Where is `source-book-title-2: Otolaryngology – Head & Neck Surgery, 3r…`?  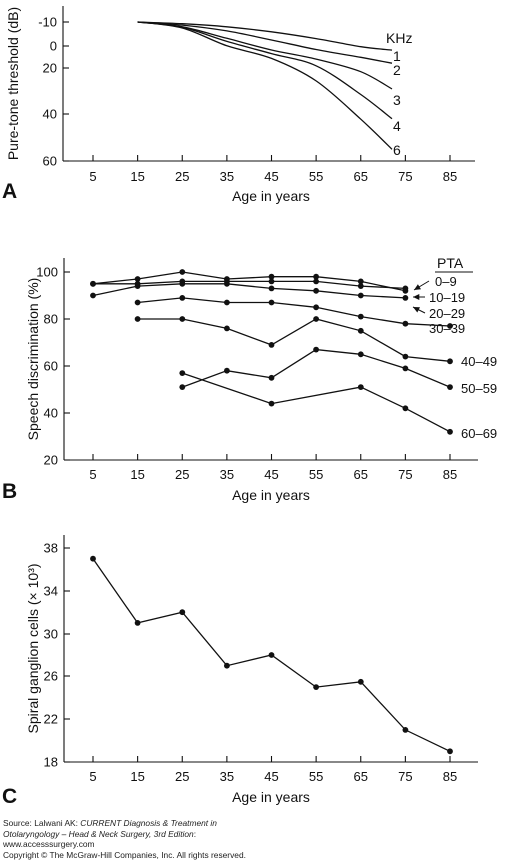
source-book-title-2: Otolaryngology – Head & Neck Surgery, 3r… is located at coordinates (98, 833).